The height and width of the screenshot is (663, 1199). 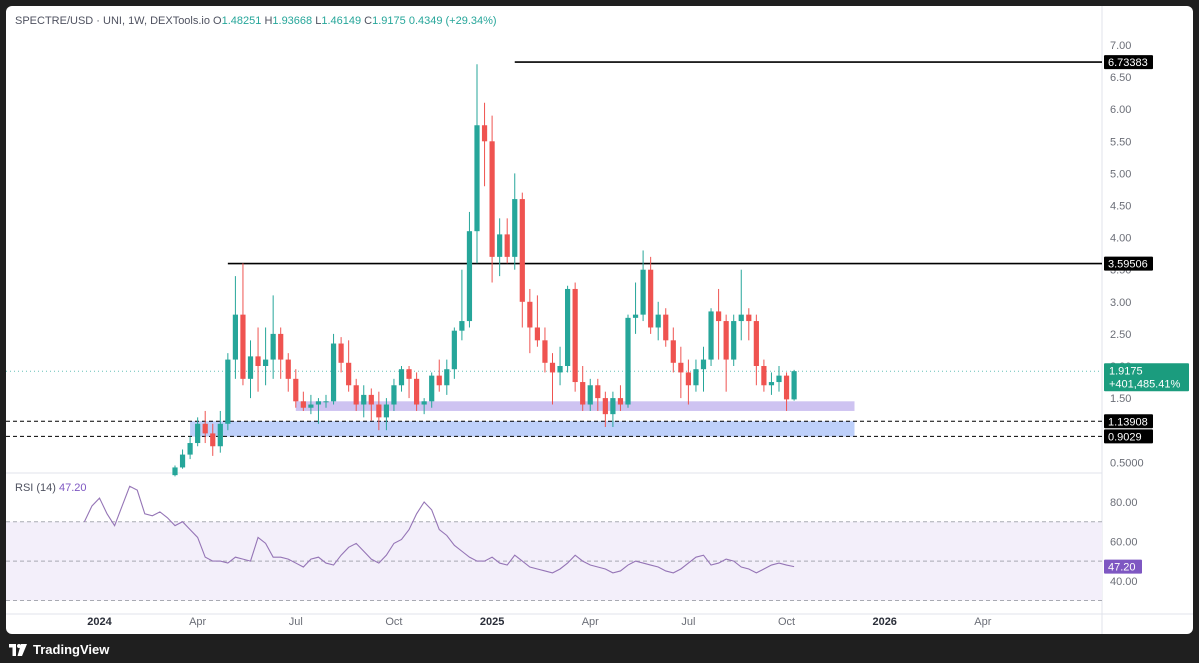 What do you see at coordinates (71, 649) in the screenshot?
I see `tradingview-brand: TradingView` at bounding box center [71, 649].